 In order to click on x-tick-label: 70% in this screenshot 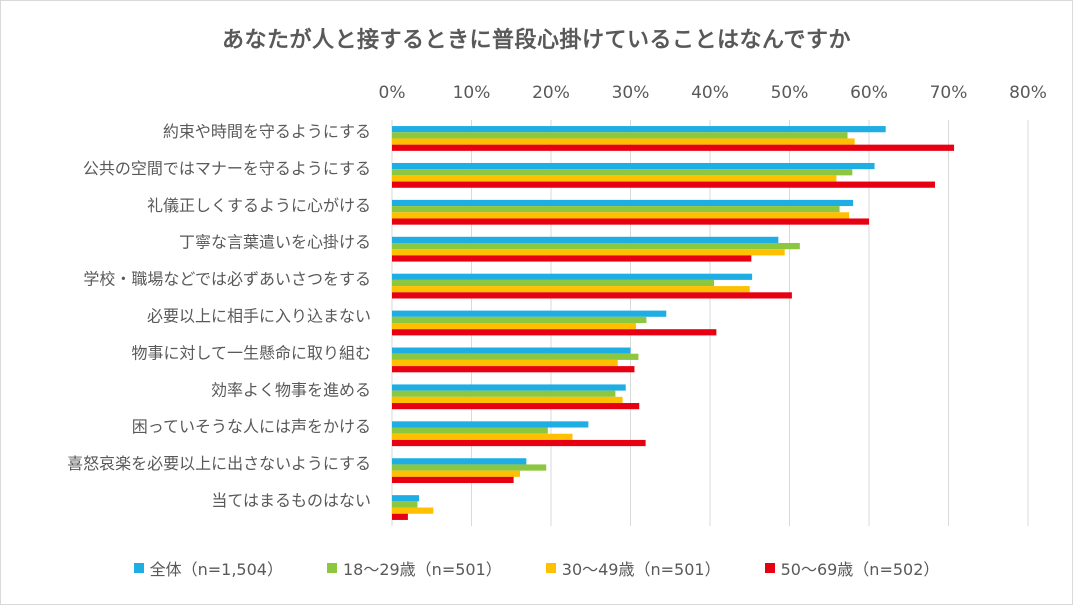, I will do `click(949, 93)`.